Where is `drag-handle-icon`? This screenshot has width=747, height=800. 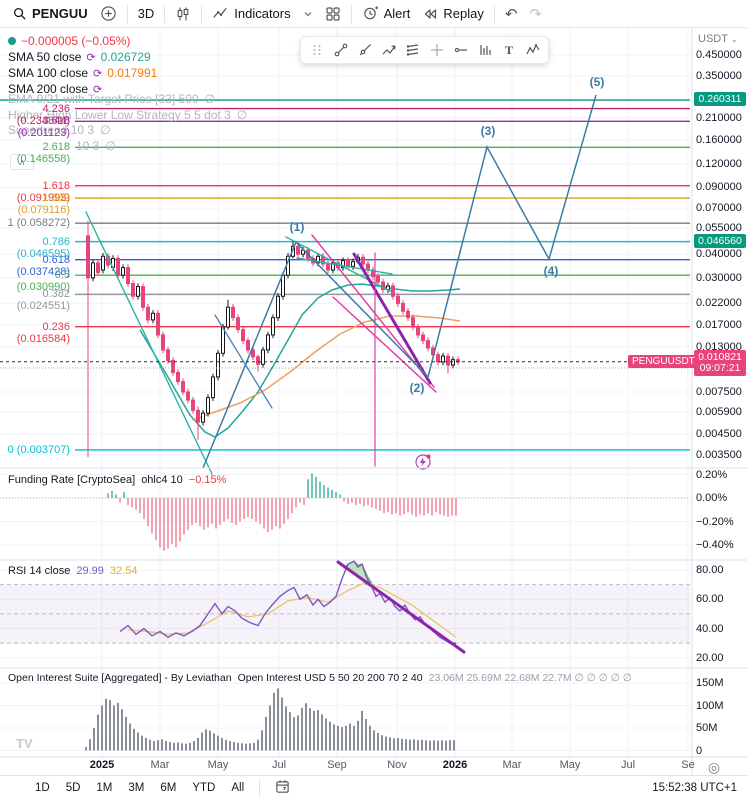
drag-handle-icon is located at coordinates (316, 50).